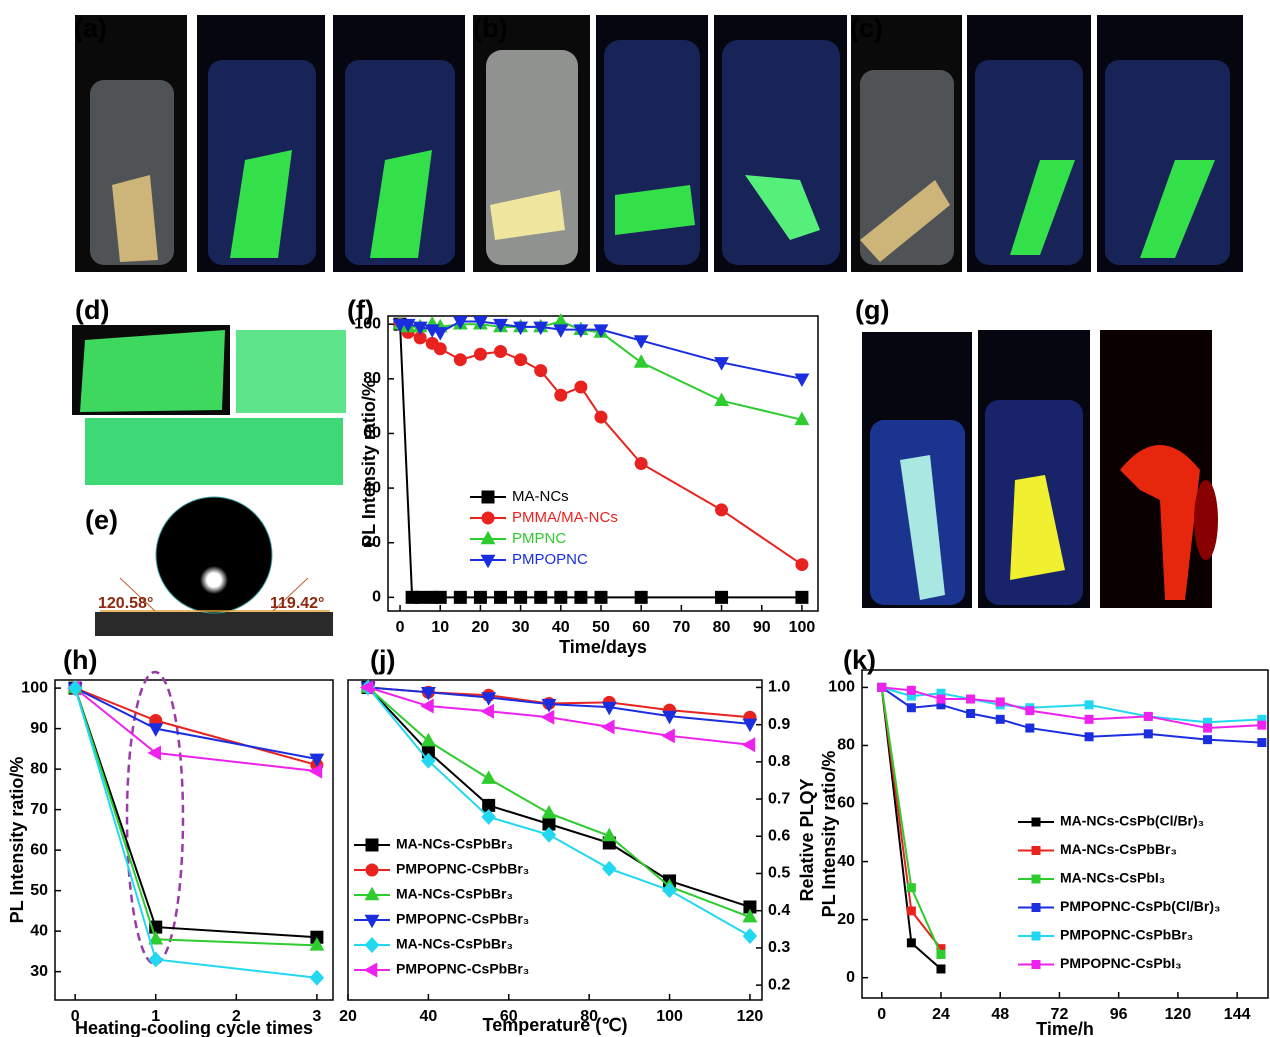 The height and width of the screenshot is (1037, 1270). What do you see at coordinates (34, 687) in the screenshot?
I see `y-tick-label: 100` at bounding box center [34, 687].